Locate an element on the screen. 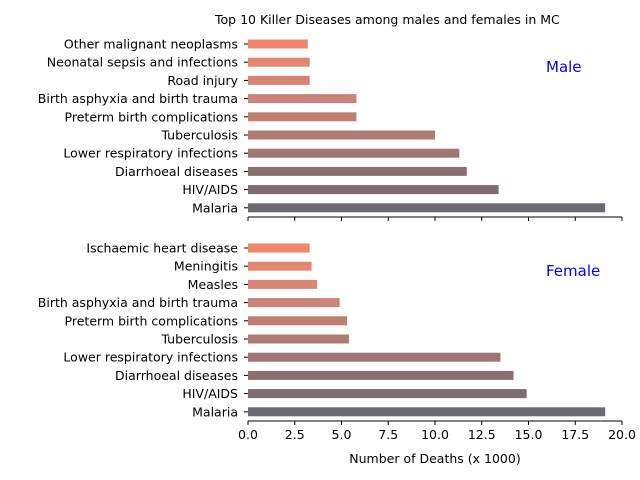 The height and width of the screenshot is (480, 640). male-category-label: Road injury is located at coordinates (202, 80).